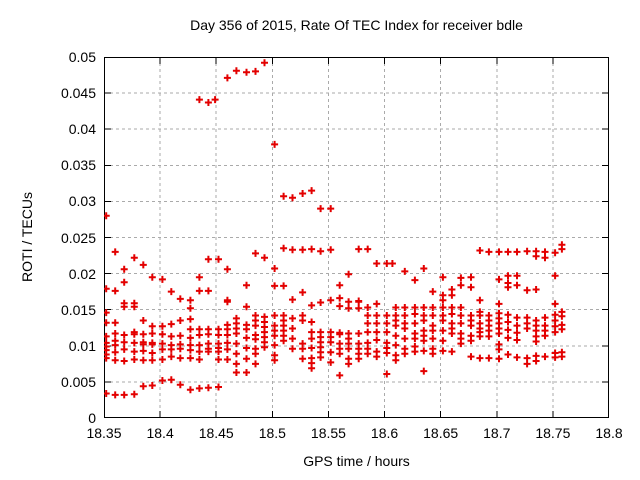 Image resolution: width=640 pixels, height=480 pixels. What do you see at coordinates (82, 345) in the screenshot?
I see `y-tick-label: 0.01` at bounding box center [82, 345].